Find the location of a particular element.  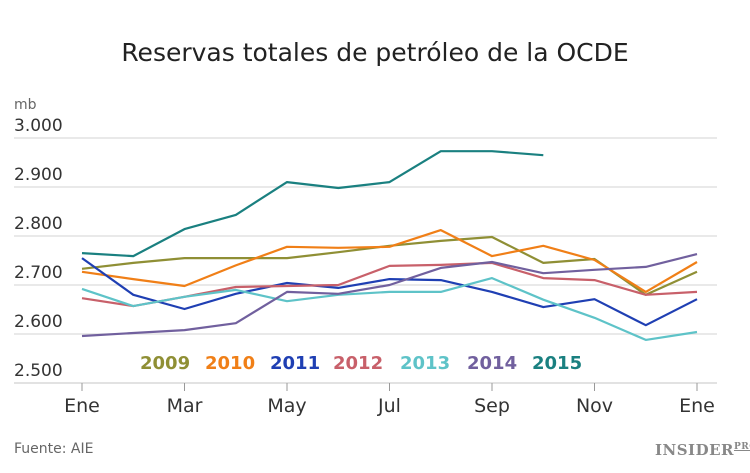

legend-item-2009: 2009 is located at coordinates (165, 363).